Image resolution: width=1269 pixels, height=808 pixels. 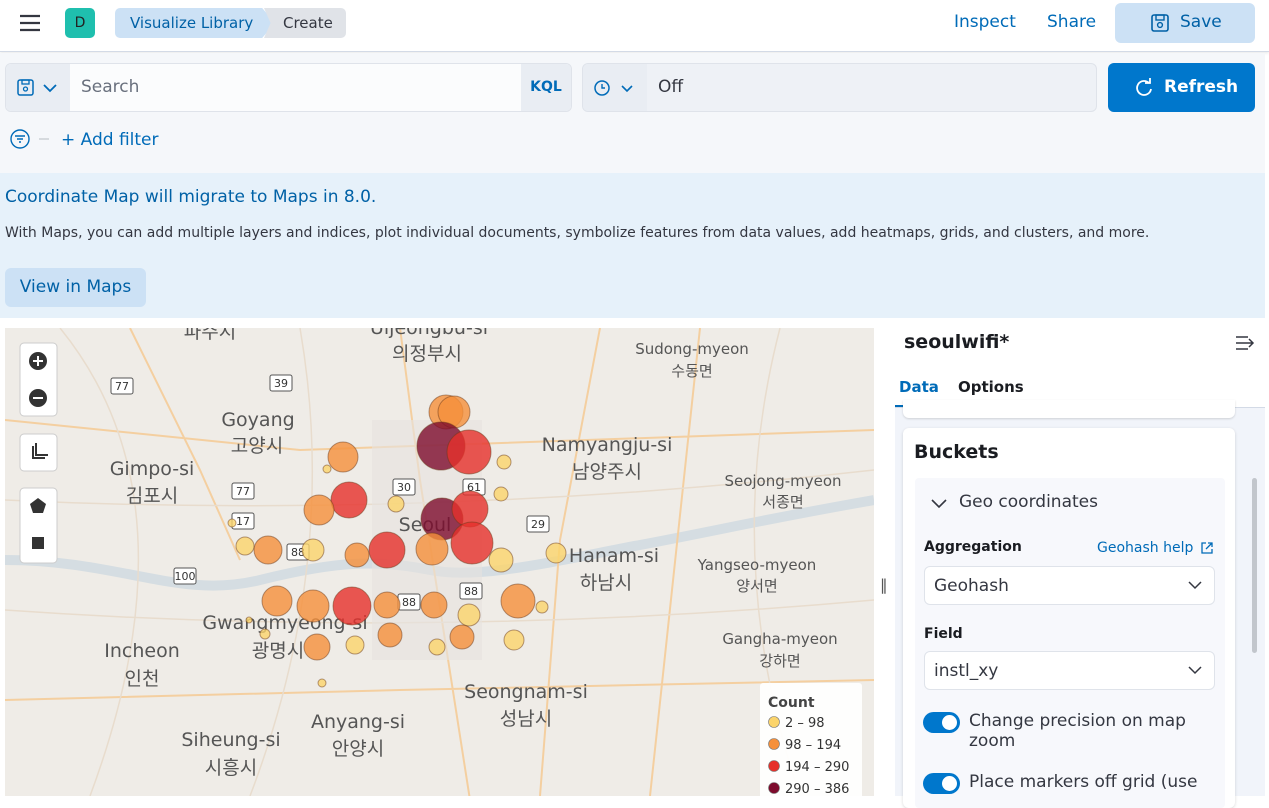 I want to click on tab: Options, so click(x=991, y=387).